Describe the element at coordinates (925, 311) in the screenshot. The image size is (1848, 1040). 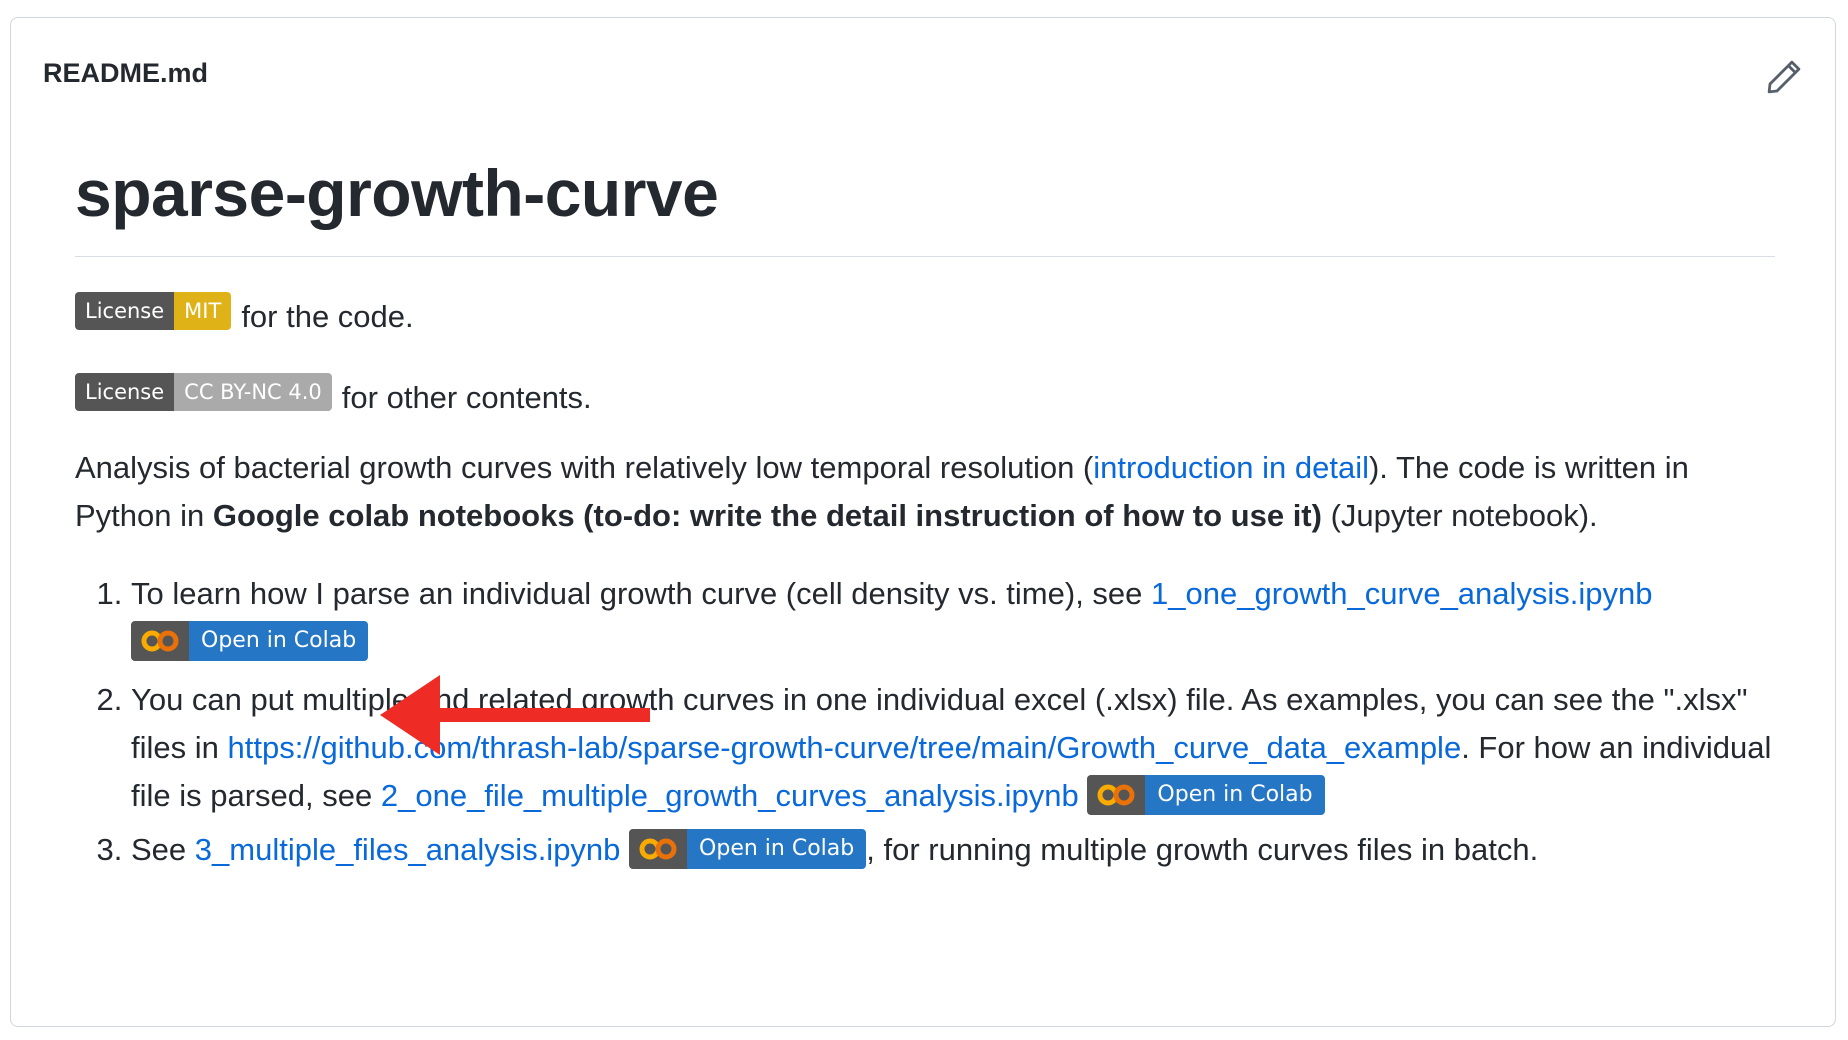
I see `mit-license-line: License MIT for the code.` at that location.